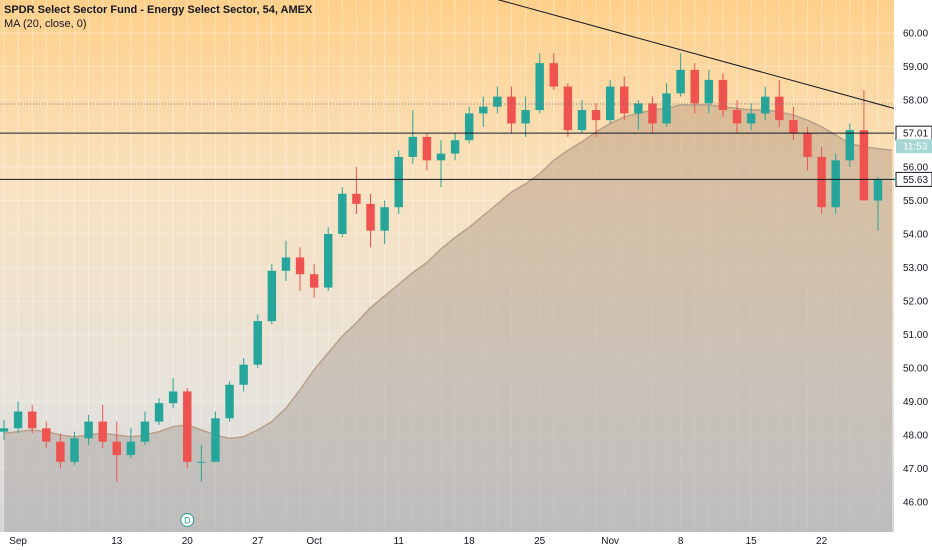  I want to click on price-line-label: 57.01 11:53, so click(913, 139).